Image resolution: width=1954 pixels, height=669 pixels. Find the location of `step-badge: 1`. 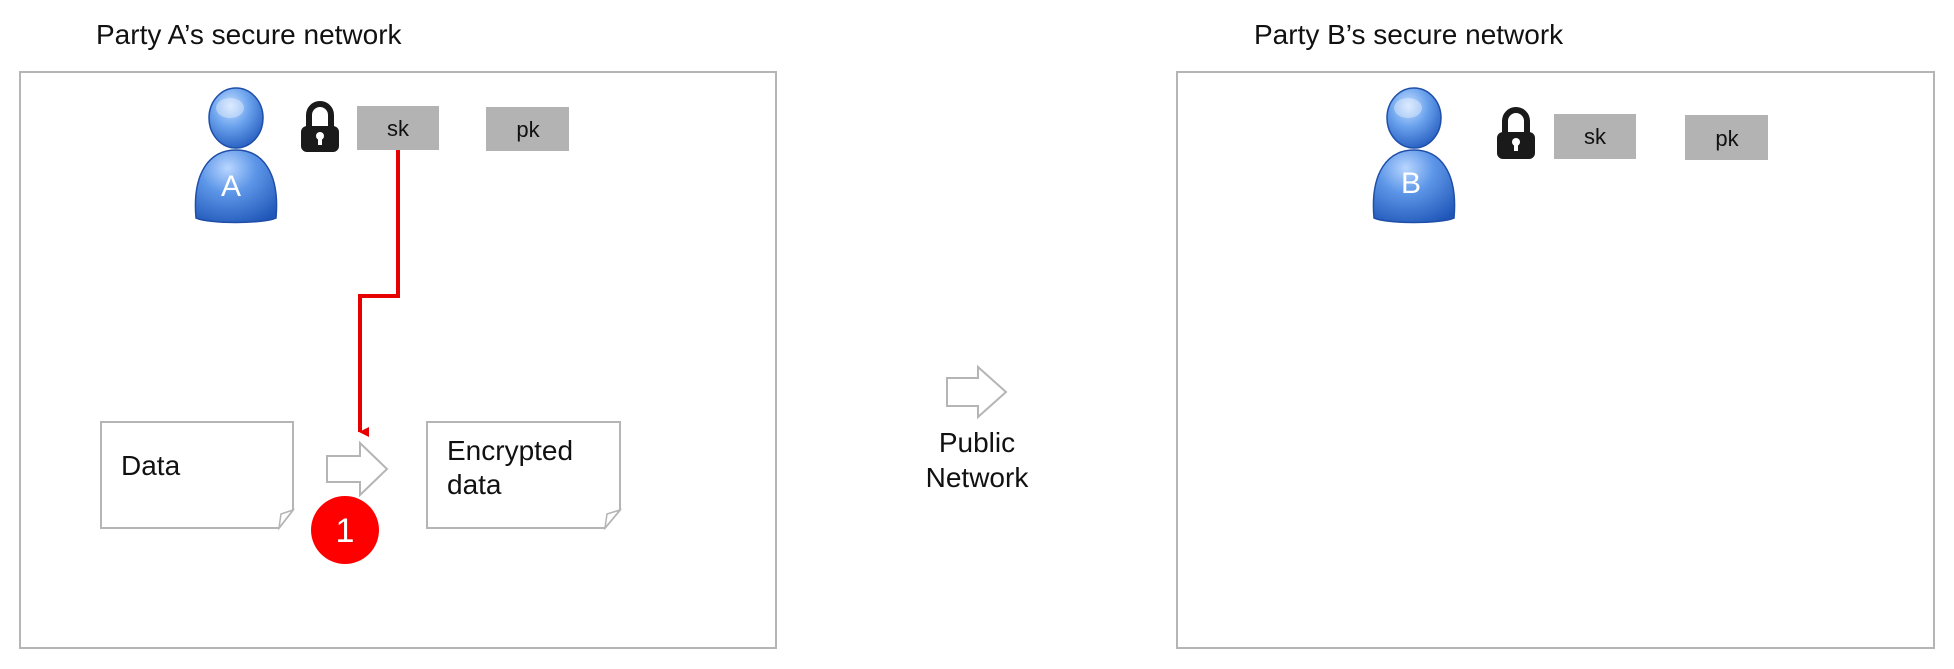

step-badge: 1 is located at coordinates (345, 530).